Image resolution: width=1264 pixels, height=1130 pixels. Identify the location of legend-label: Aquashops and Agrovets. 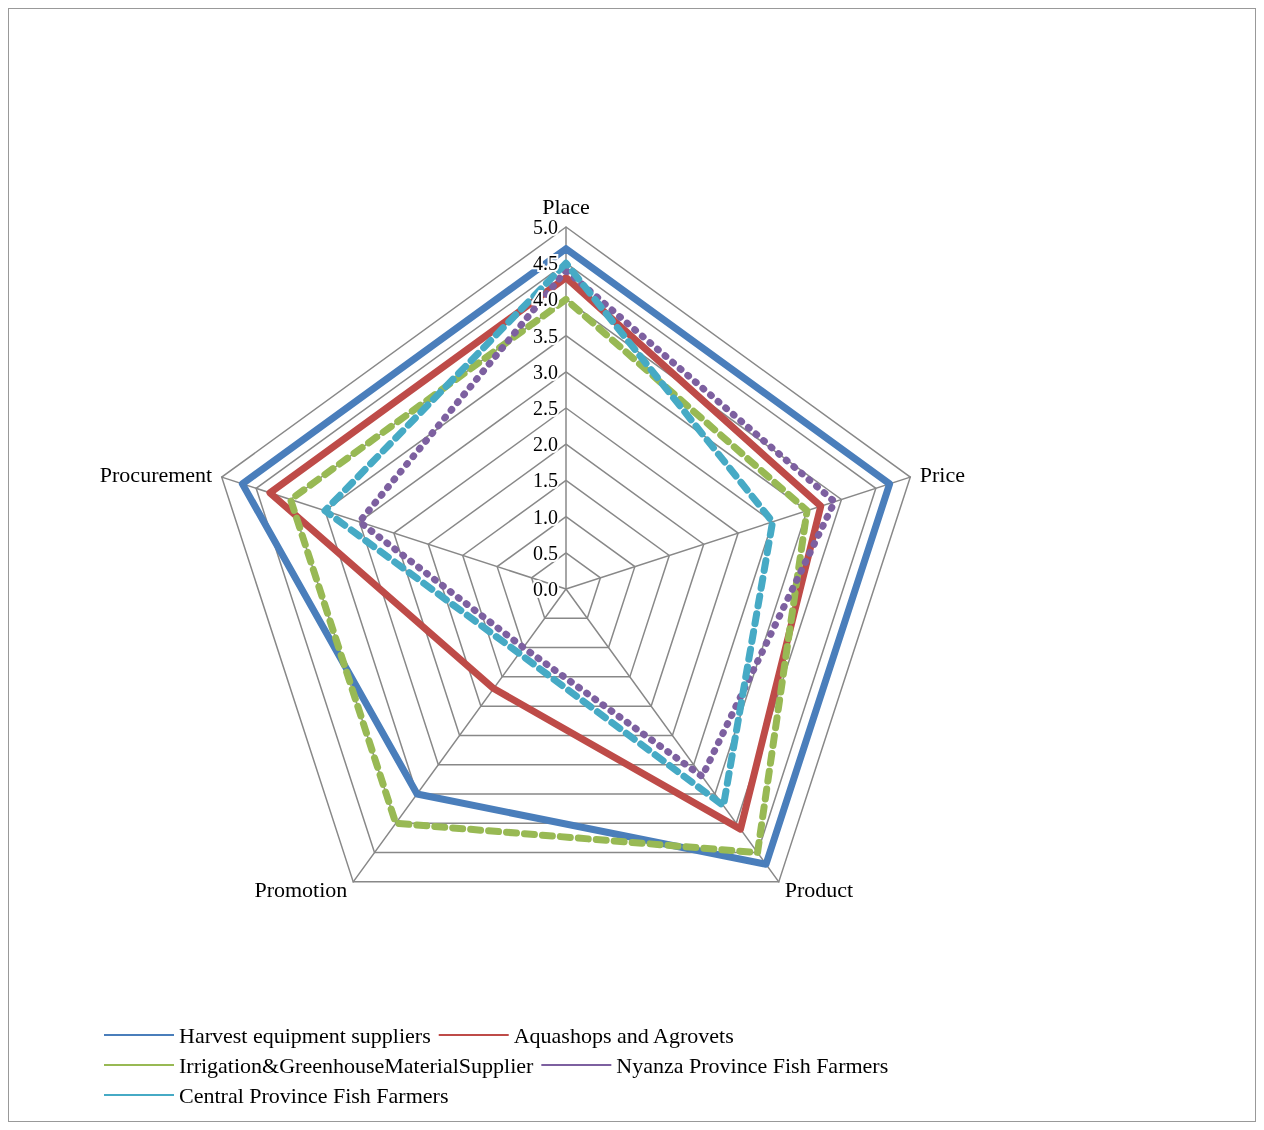
(623, 1035).